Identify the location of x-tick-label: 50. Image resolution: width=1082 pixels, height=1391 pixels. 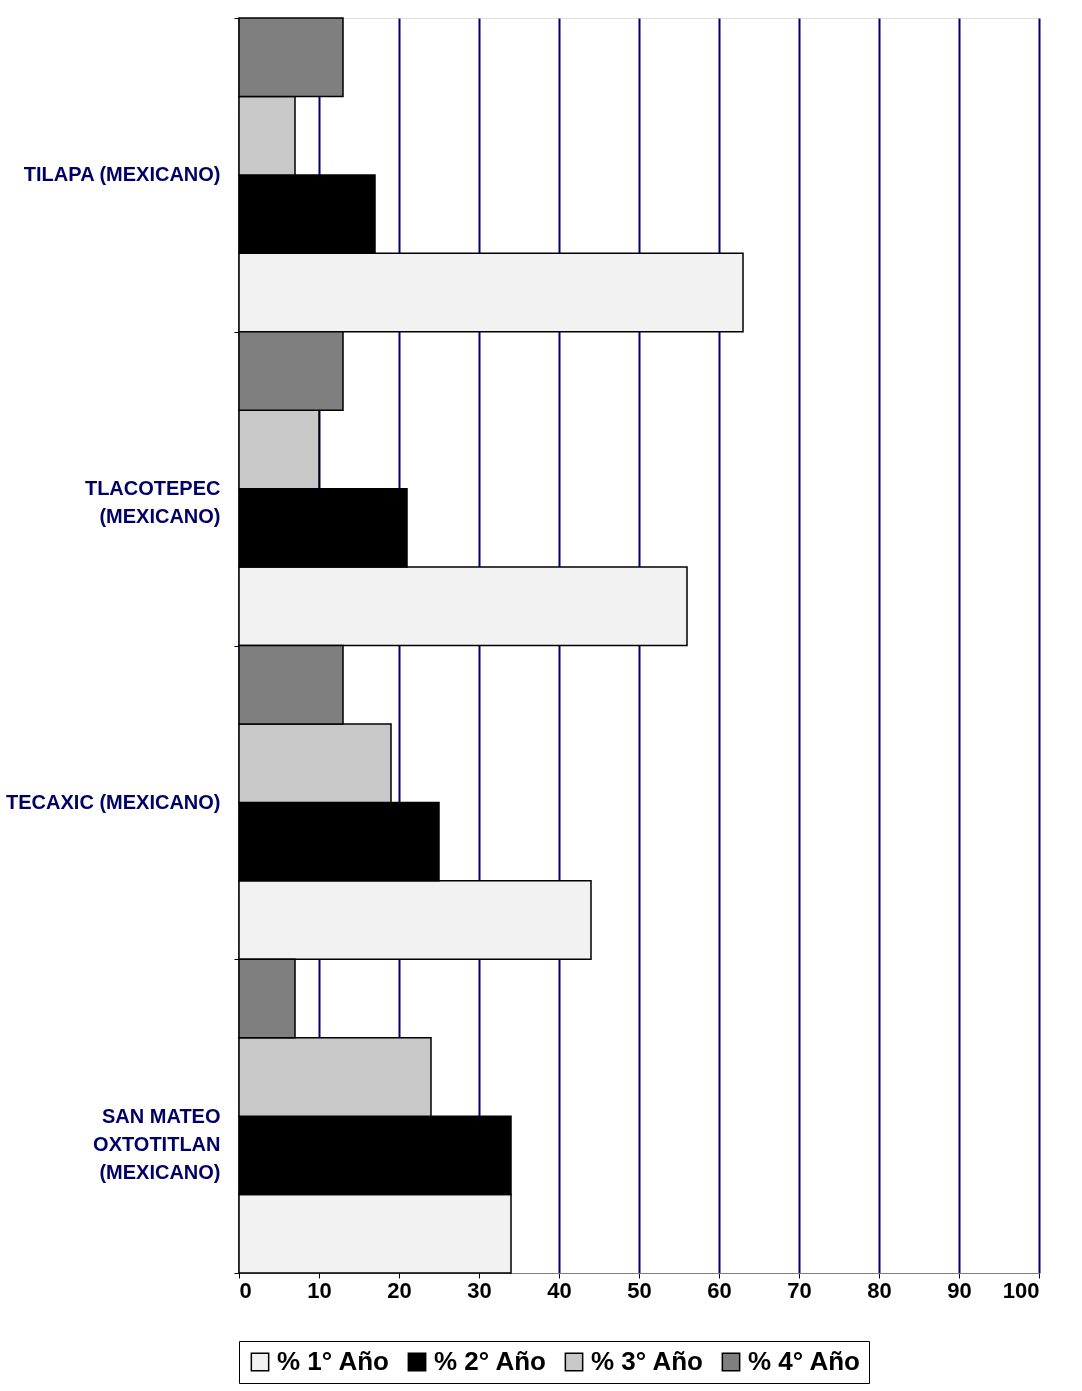
(639, 1290).